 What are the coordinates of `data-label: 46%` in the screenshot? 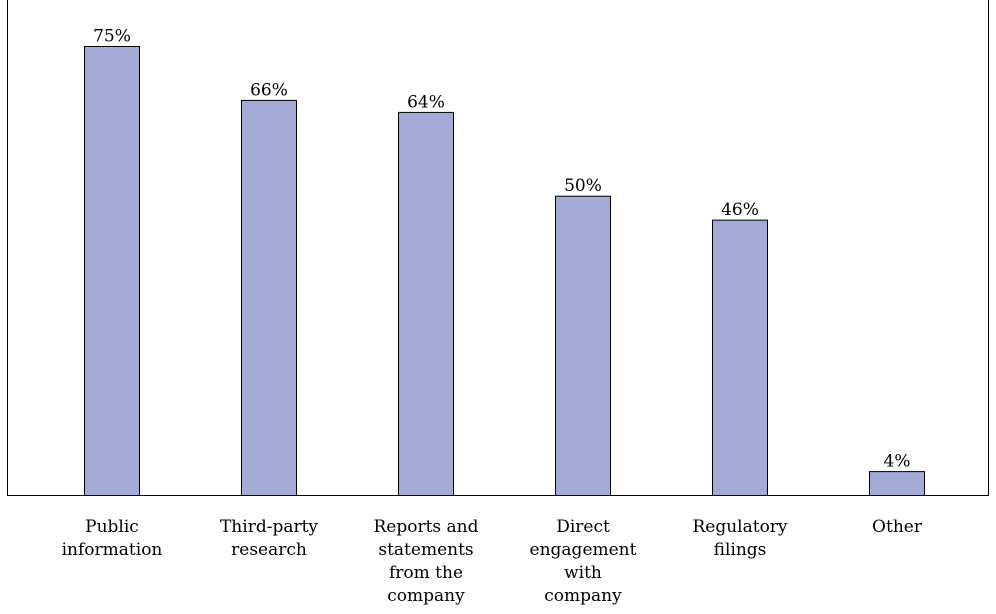 It's located at (740, 210).